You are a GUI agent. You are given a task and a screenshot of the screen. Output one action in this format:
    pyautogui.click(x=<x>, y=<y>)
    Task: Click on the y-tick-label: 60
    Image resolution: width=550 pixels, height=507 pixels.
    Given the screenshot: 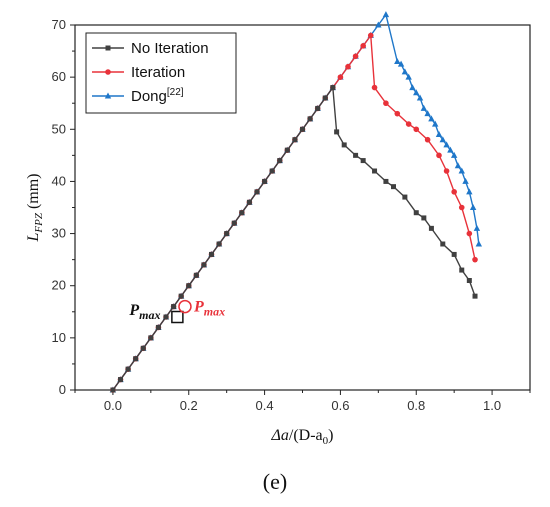 What is the action you would take?
    pyautogui.click(x=59, y=76)
    